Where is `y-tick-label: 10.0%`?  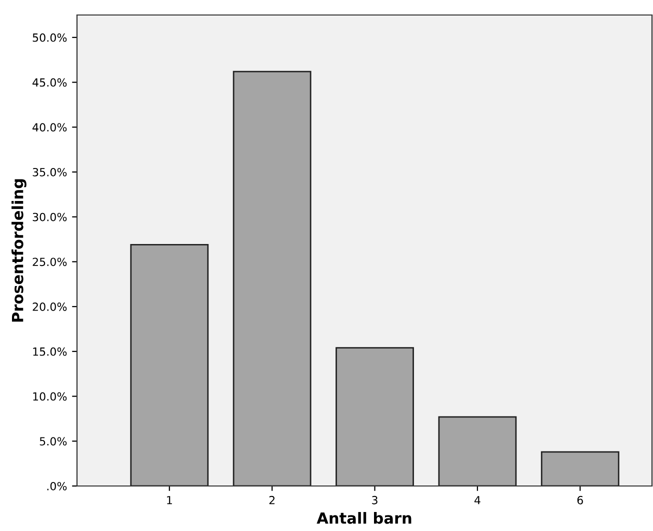
y-tick-label: 10.0% is located at coordinates (50, 396).